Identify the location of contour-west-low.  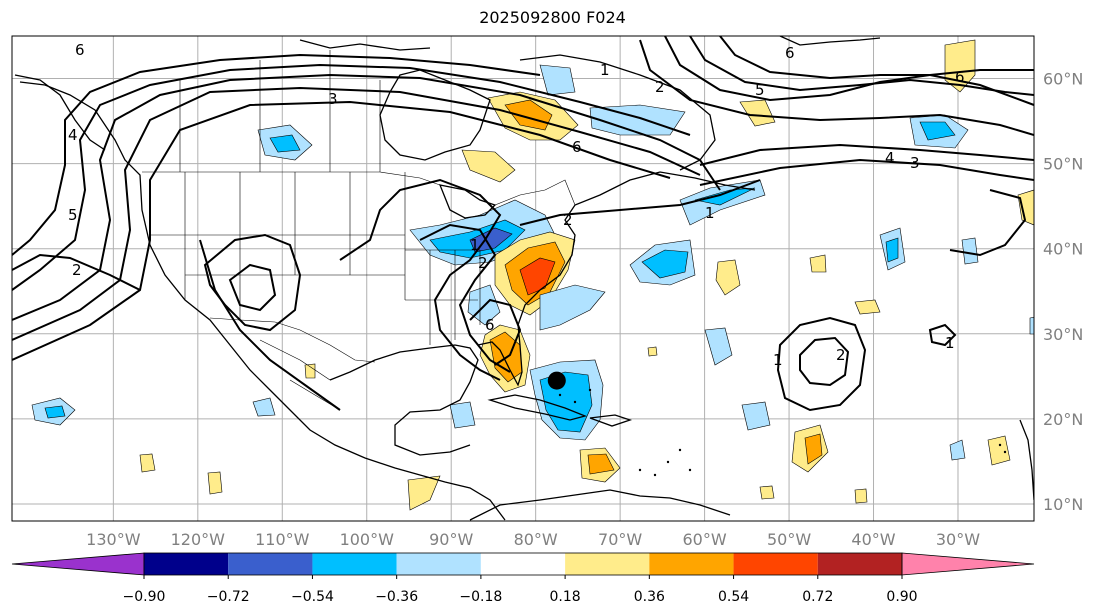
(252, 282).